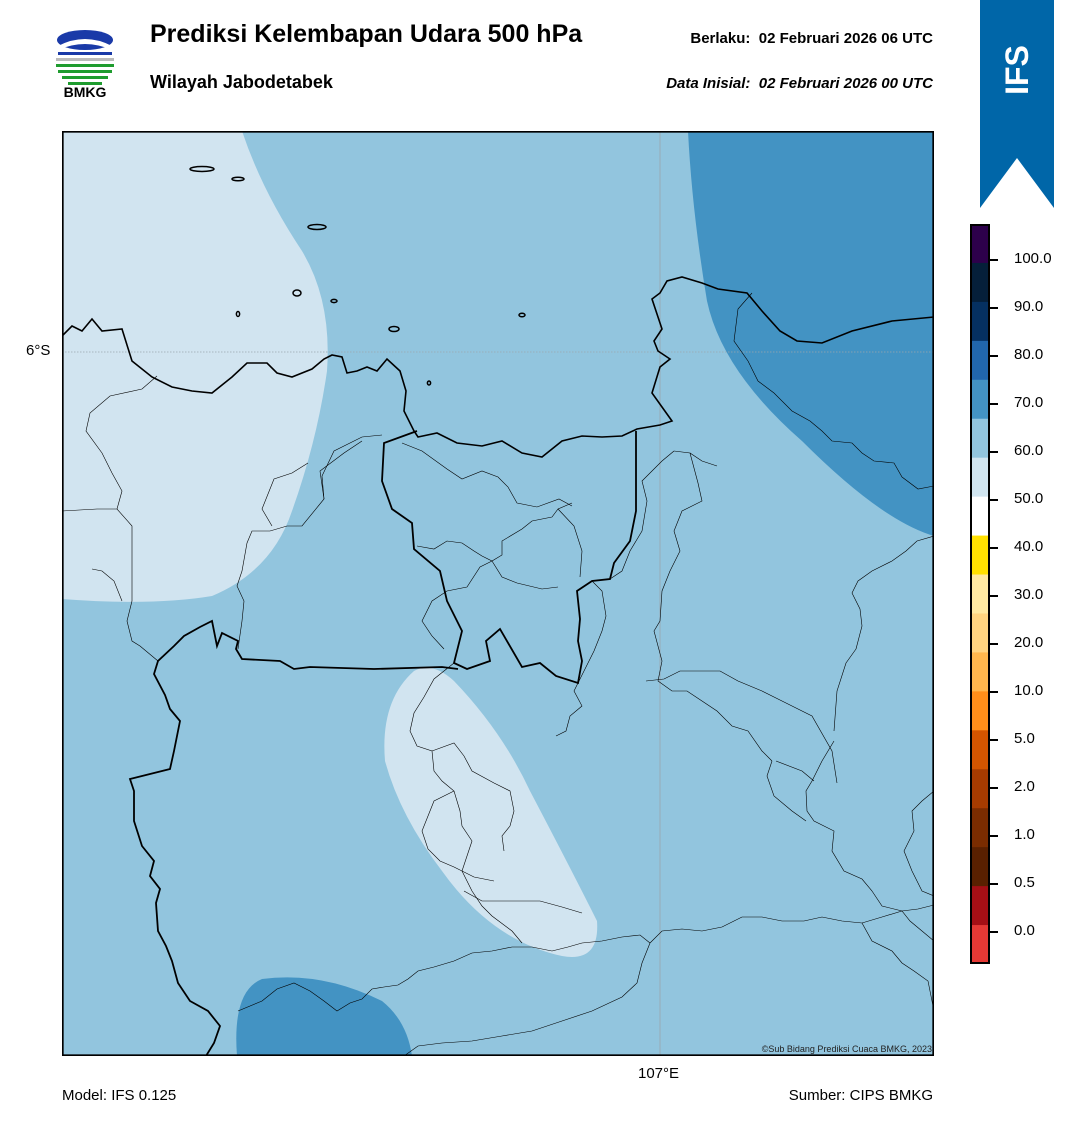 The image size is (1081, 1128). Describe the element at coordinates (659, 1073) in the screenshot. I see `lon-label: 107°E` at that location.